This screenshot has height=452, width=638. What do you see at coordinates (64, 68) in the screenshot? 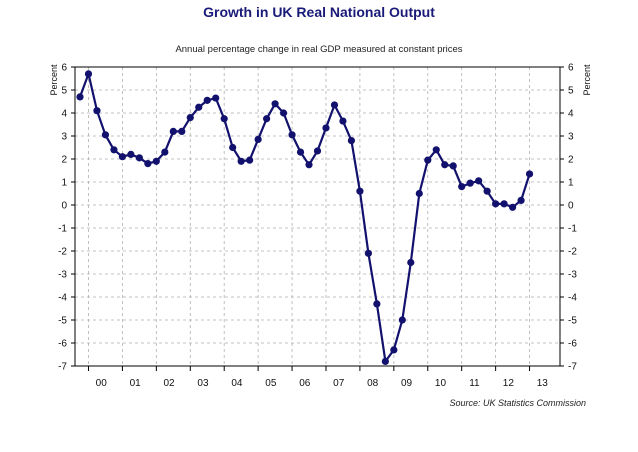
I see `y-tick-label-left: 6` at bounding box center [64, 68].